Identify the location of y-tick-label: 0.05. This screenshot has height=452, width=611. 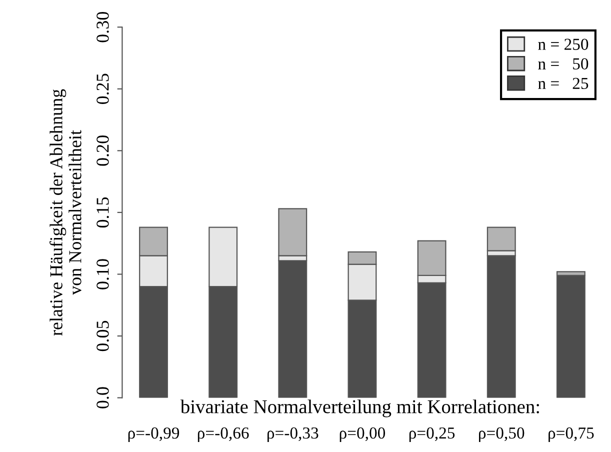
(102, 336).